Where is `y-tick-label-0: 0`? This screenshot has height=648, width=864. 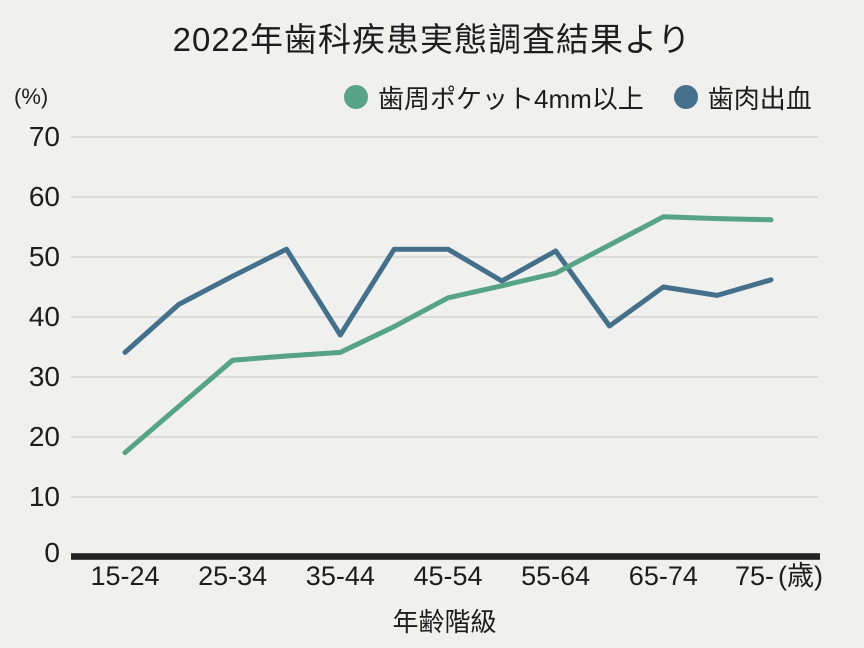 y-tick-label-0: 0 is located at coordinates (52, 552).